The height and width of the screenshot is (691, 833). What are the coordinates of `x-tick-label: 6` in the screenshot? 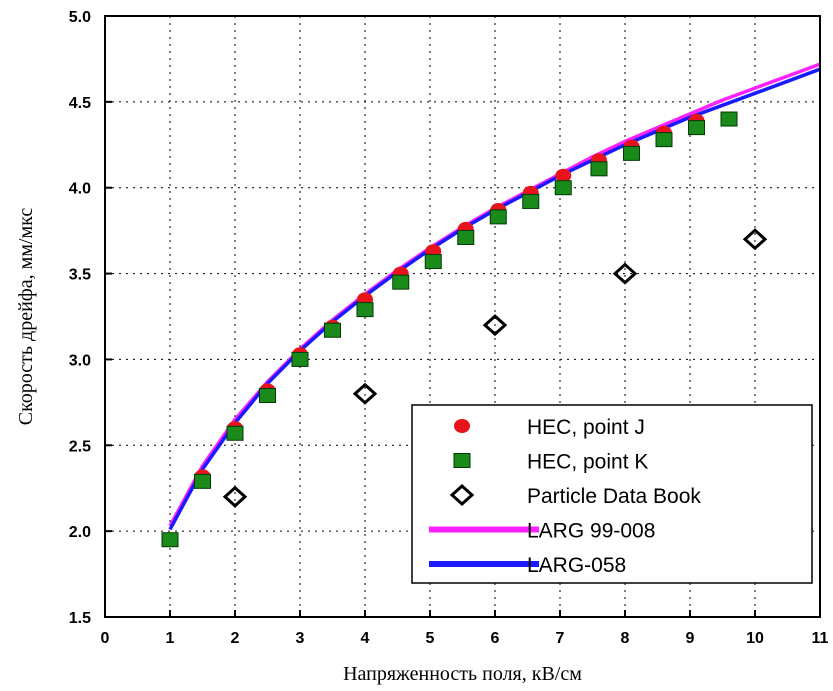 It's located at (495, 638).